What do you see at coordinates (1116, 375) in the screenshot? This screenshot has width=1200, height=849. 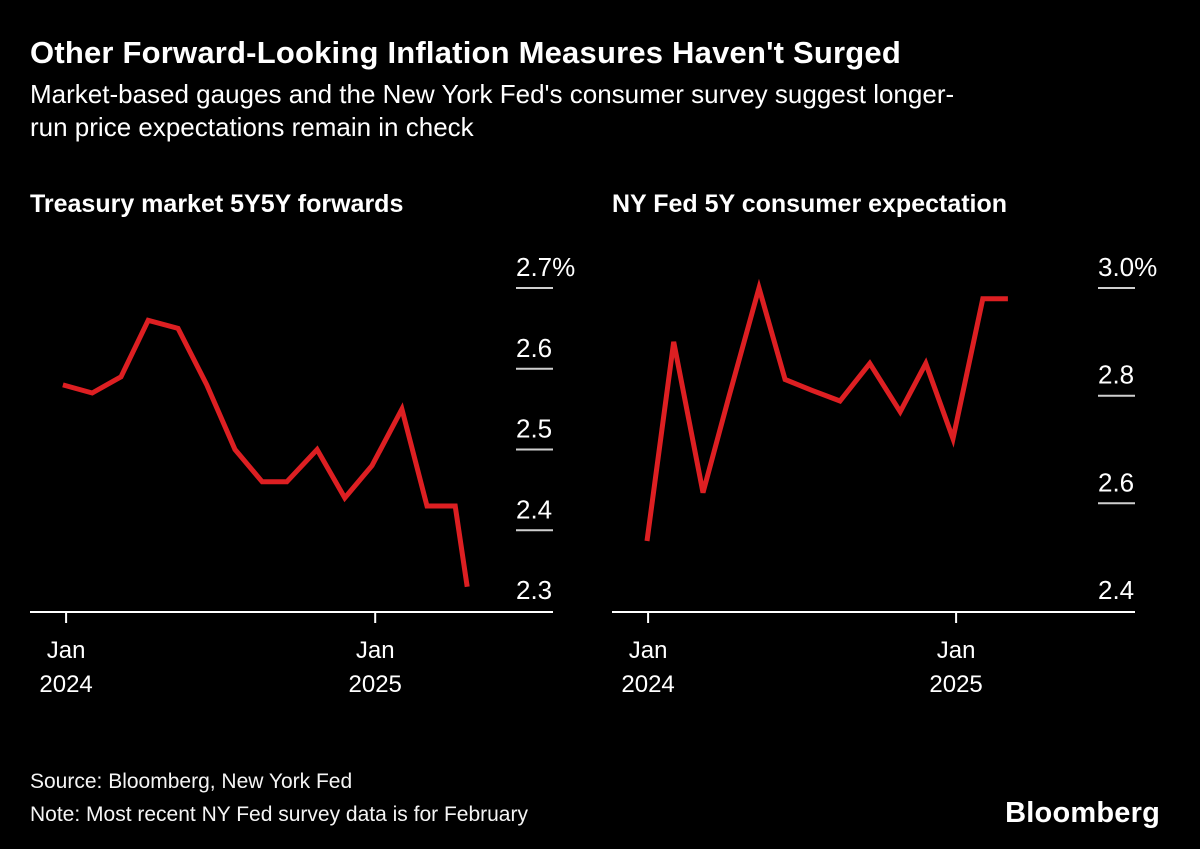 I see `y-tick-label: 2.8` at bounding box center [1116, 375].